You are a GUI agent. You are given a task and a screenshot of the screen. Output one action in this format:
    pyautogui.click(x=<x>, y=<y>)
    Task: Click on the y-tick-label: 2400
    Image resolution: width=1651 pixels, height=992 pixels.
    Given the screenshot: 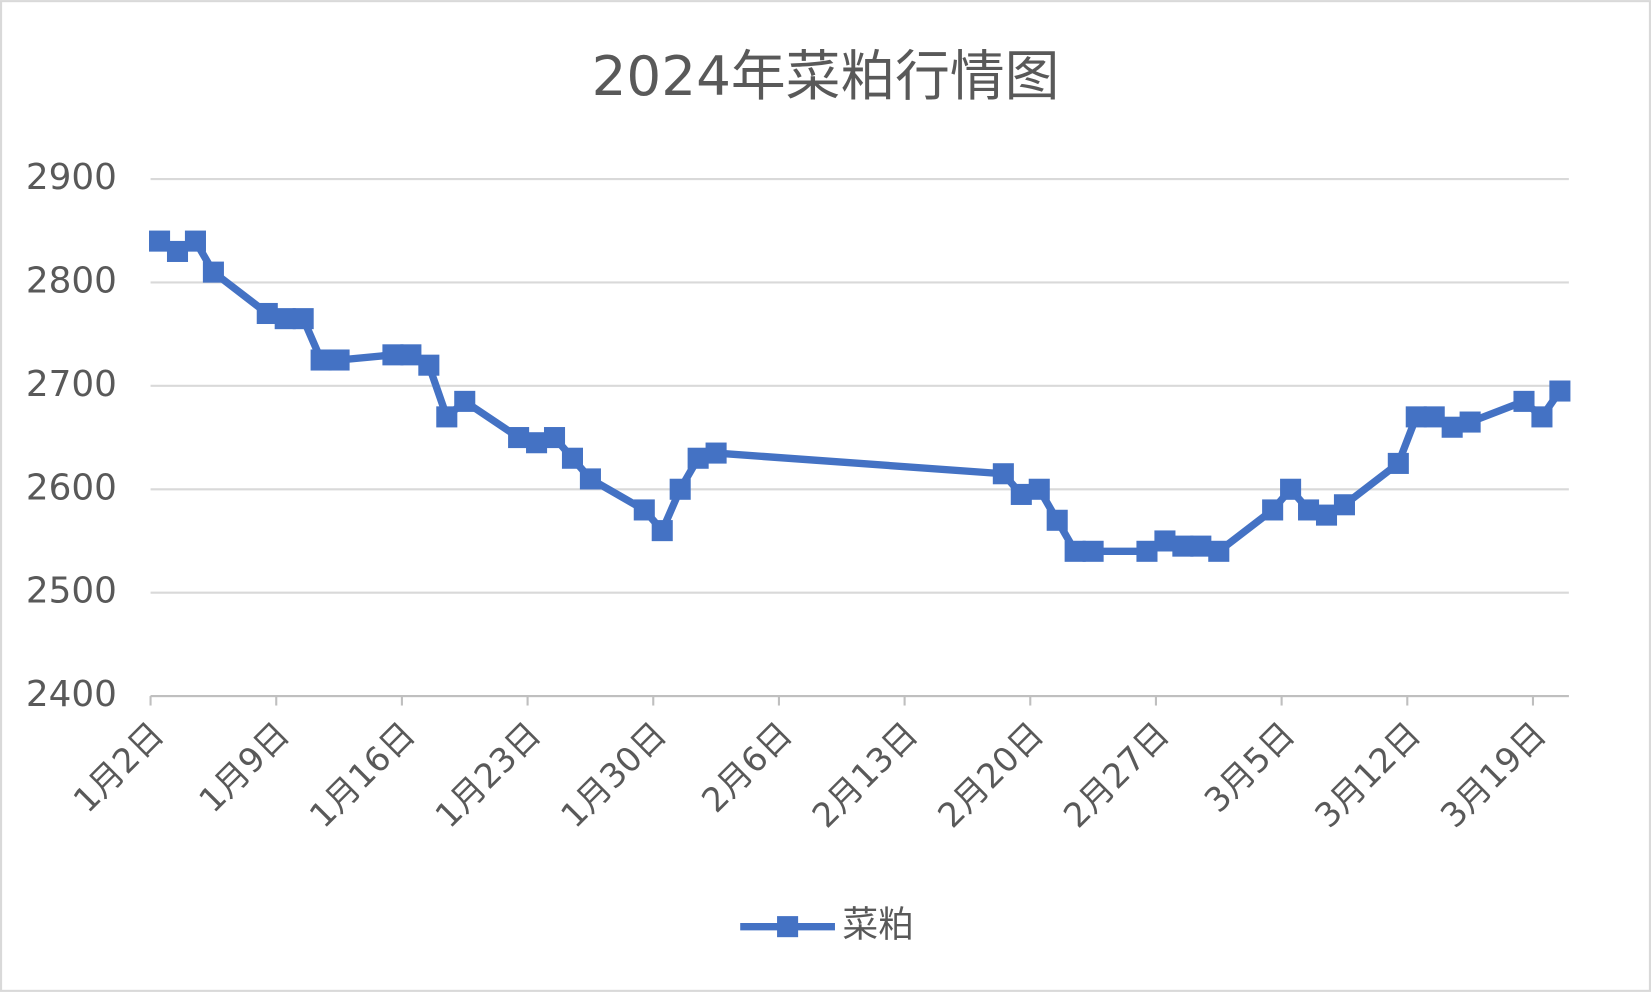 What is the action you would take?
    pyautogui.click(x=71, y=694)
    